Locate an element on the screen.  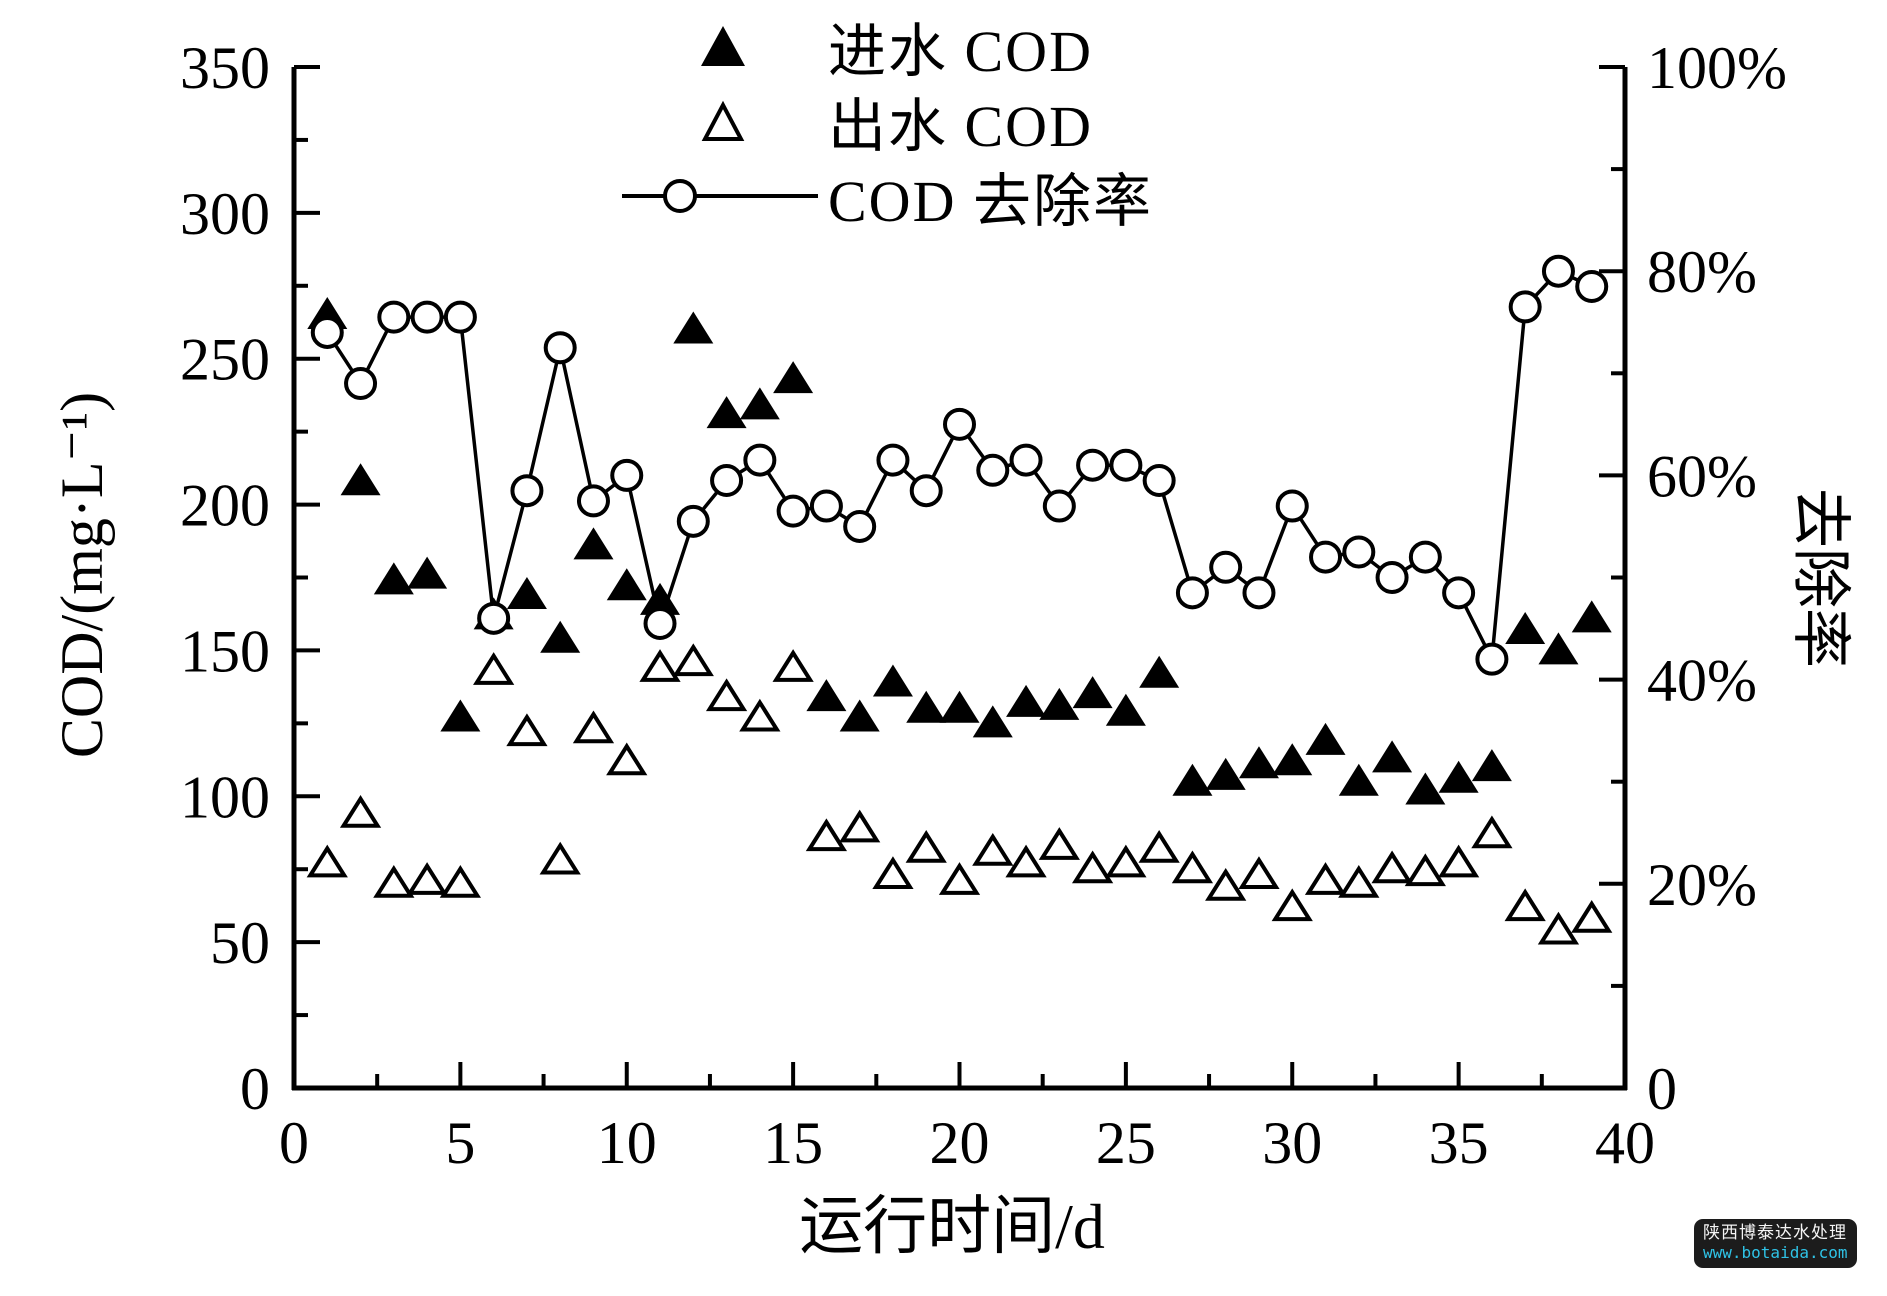
chart-legend: 进水 COD 出水 COD COD 去除率 is located at coordinates (884, 121).